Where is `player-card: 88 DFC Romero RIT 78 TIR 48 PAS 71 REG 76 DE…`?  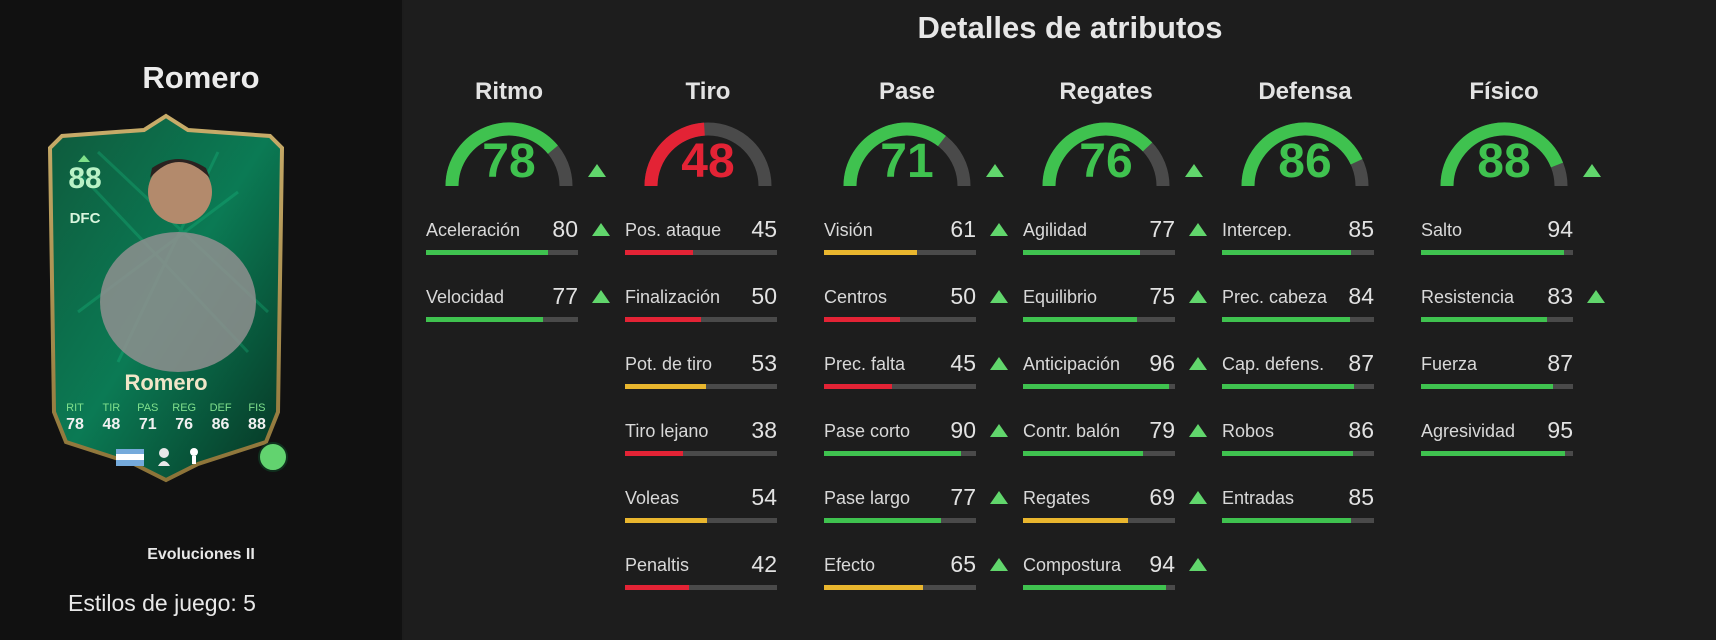 player-card: 88 DFC Romero RIT 78 TIR 48 PAS 71 REG 76 DE… is located at coordinates (166, 298).